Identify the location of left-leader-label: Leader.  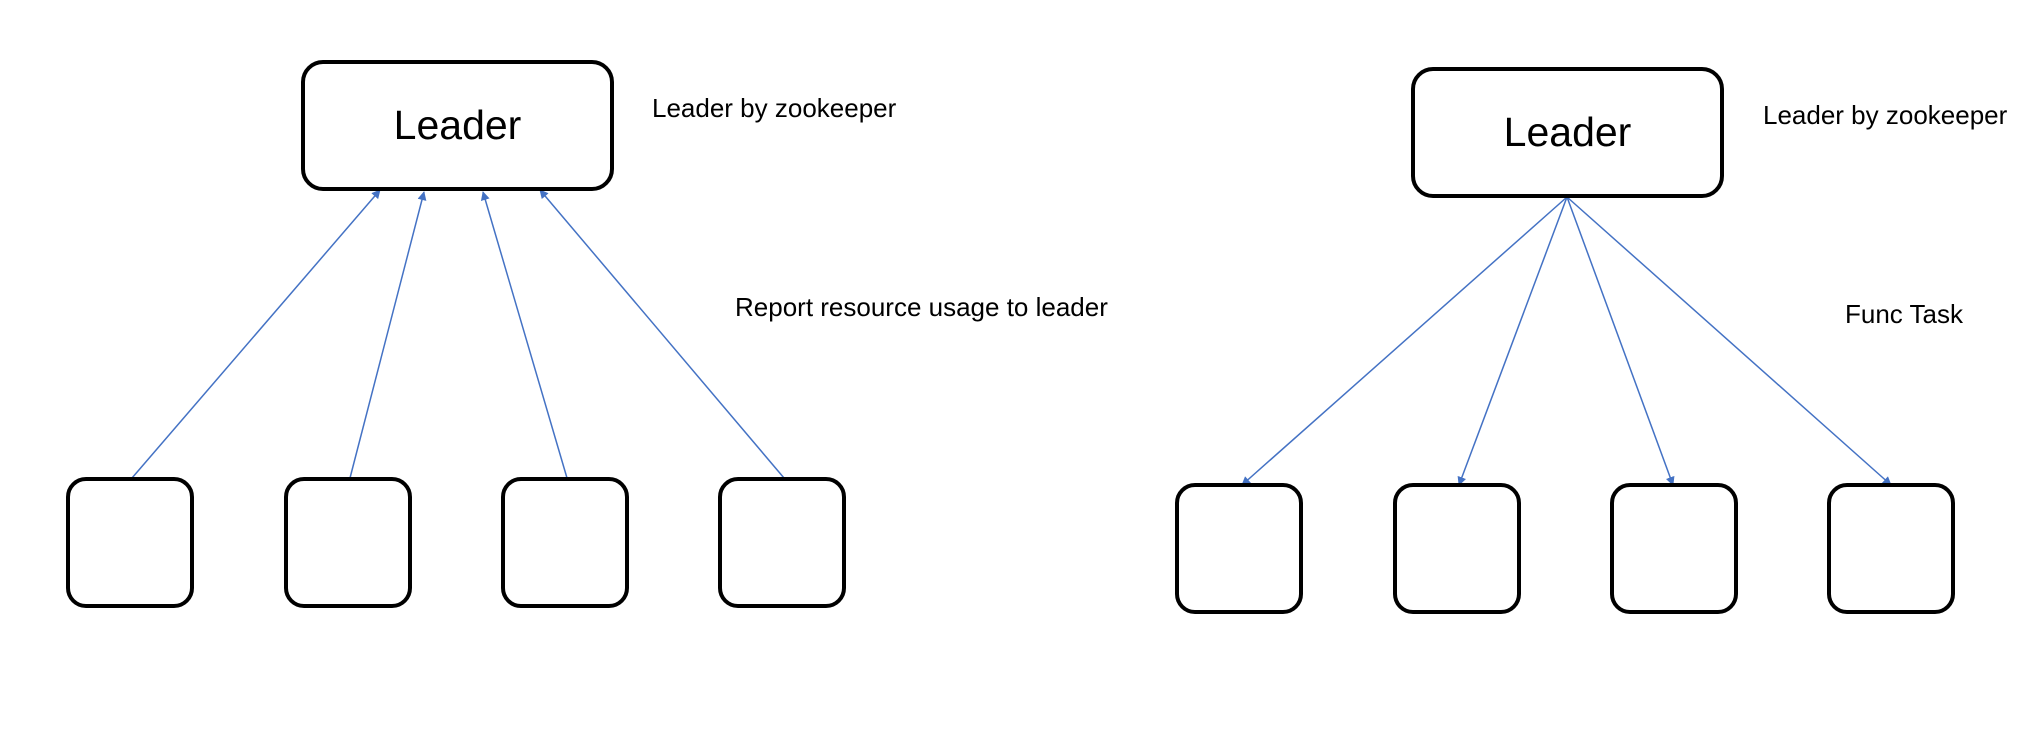
(458, 125).